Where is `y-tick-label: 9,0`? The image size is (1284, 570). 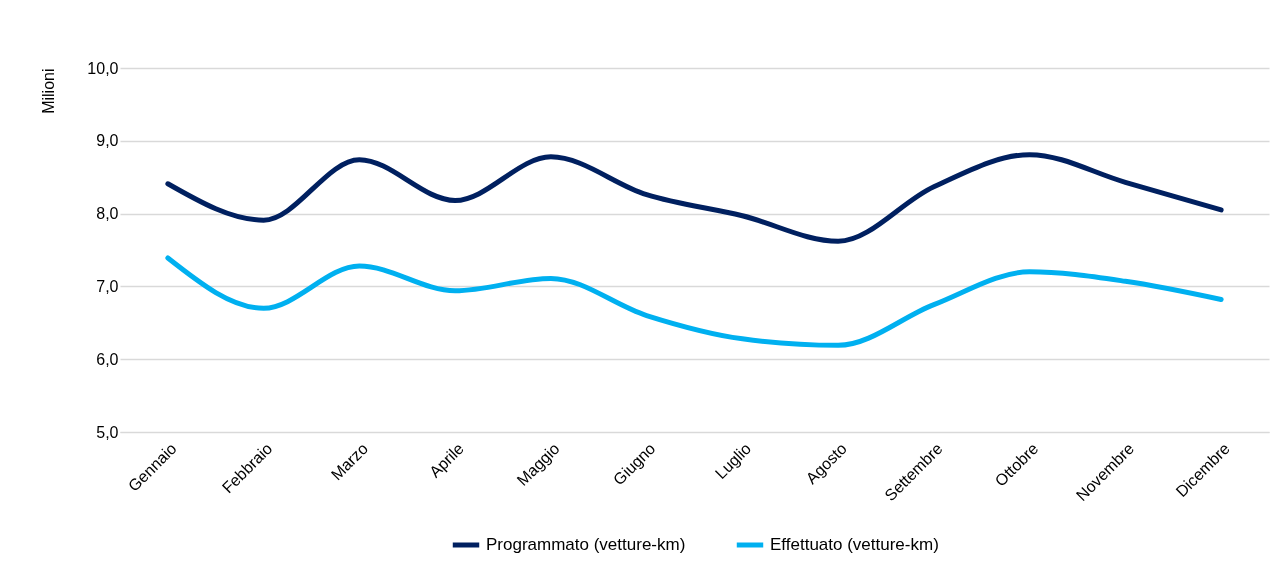
y-tick-label: 9,0 is located at coordinates (107, 141).